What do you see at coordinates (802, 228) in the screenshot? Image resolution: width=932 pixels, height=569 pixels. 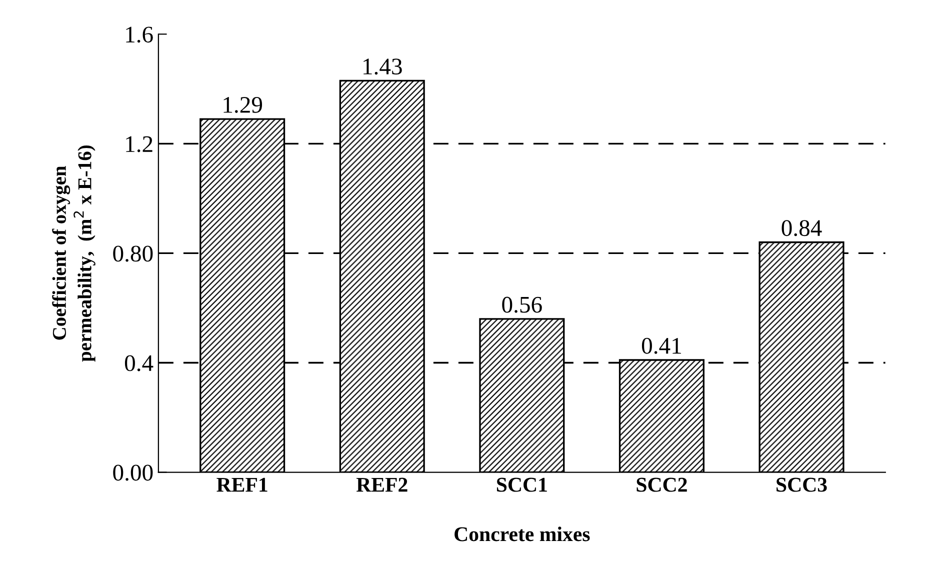 I see `data-label: 0.84` at bounding box center [802, 228].